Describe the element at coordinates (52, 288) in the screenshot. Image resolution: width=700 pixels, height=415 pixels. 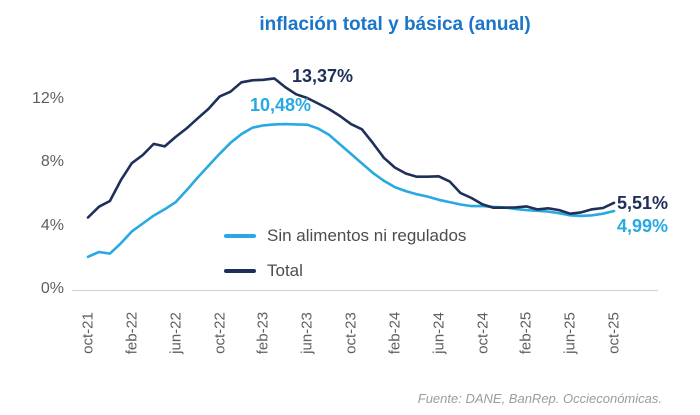
I see `y-axis-tick-label: 0%` at that location.